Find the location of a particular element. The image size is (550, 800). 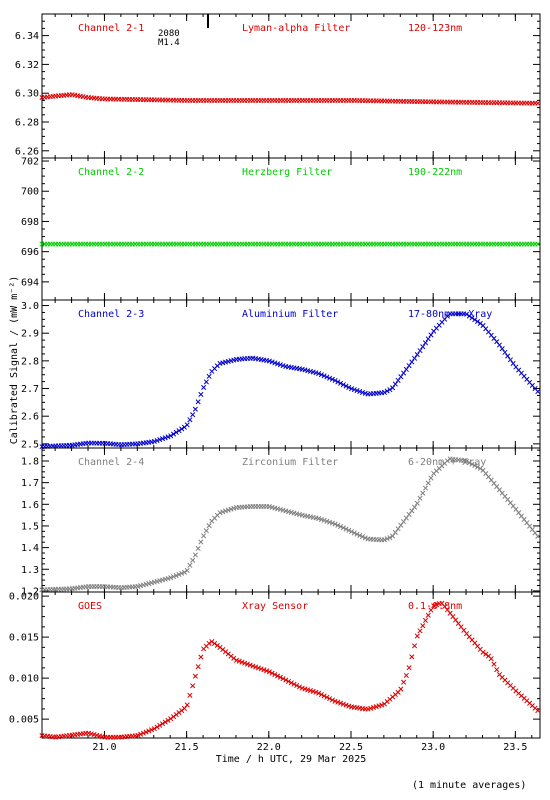

y-tick-label: 1.7 is located at coordinates (30, 483).